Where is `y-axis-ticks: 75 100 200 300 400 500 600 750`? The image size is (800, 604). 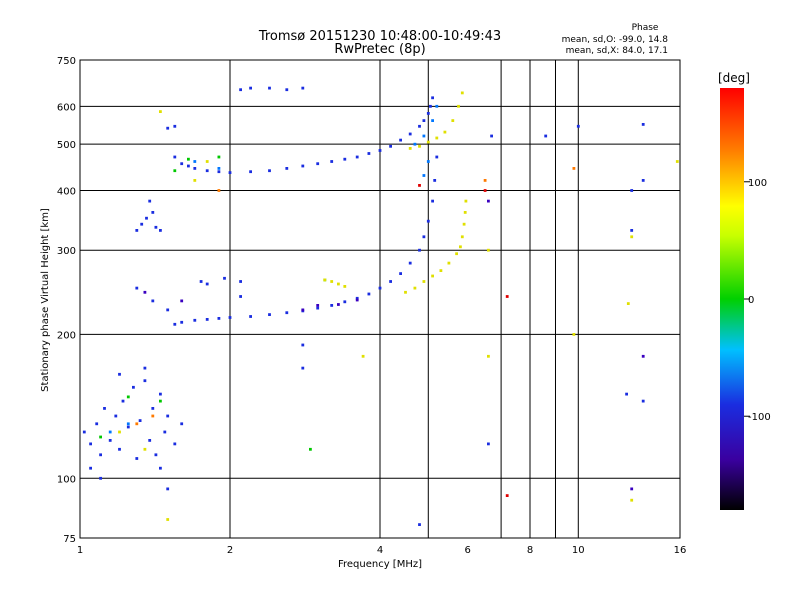
y-axis-ticks: 75 100 200 300 400 500 600 750 is located at coordinates (66, 300).